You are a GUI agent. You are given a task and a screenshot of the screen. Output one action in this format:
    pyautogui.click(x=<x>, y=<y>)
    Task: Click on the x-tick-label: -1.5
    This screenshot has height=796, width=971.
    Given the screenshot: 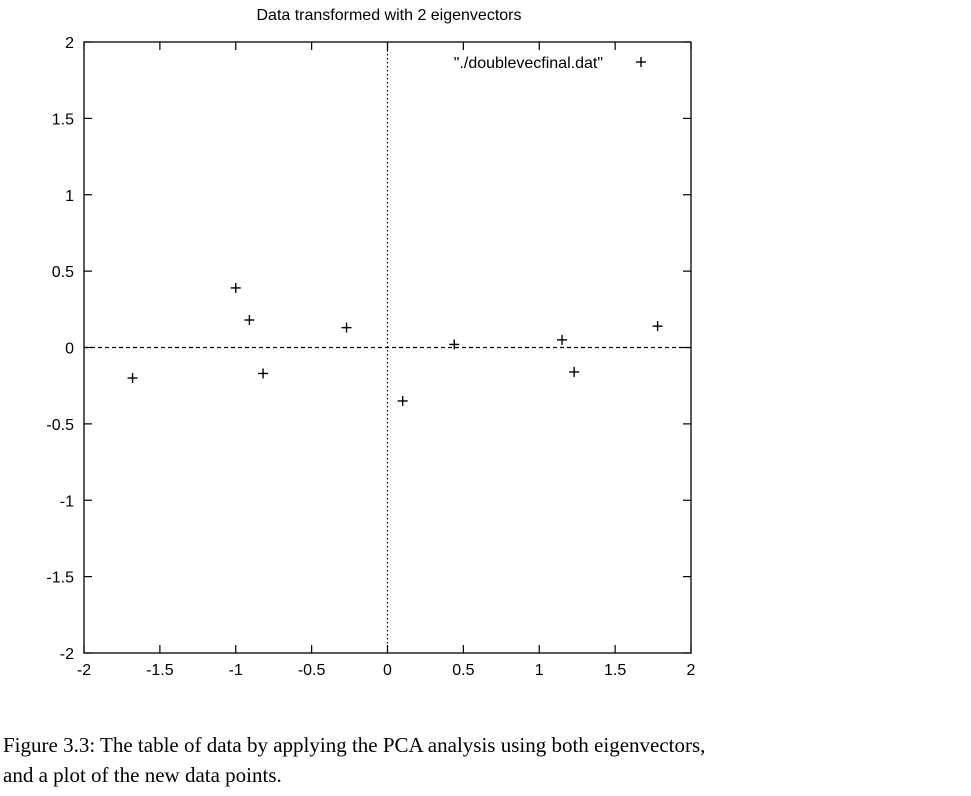 What is the action you would take?
    pyautogui.click(x=160, y=670)
    